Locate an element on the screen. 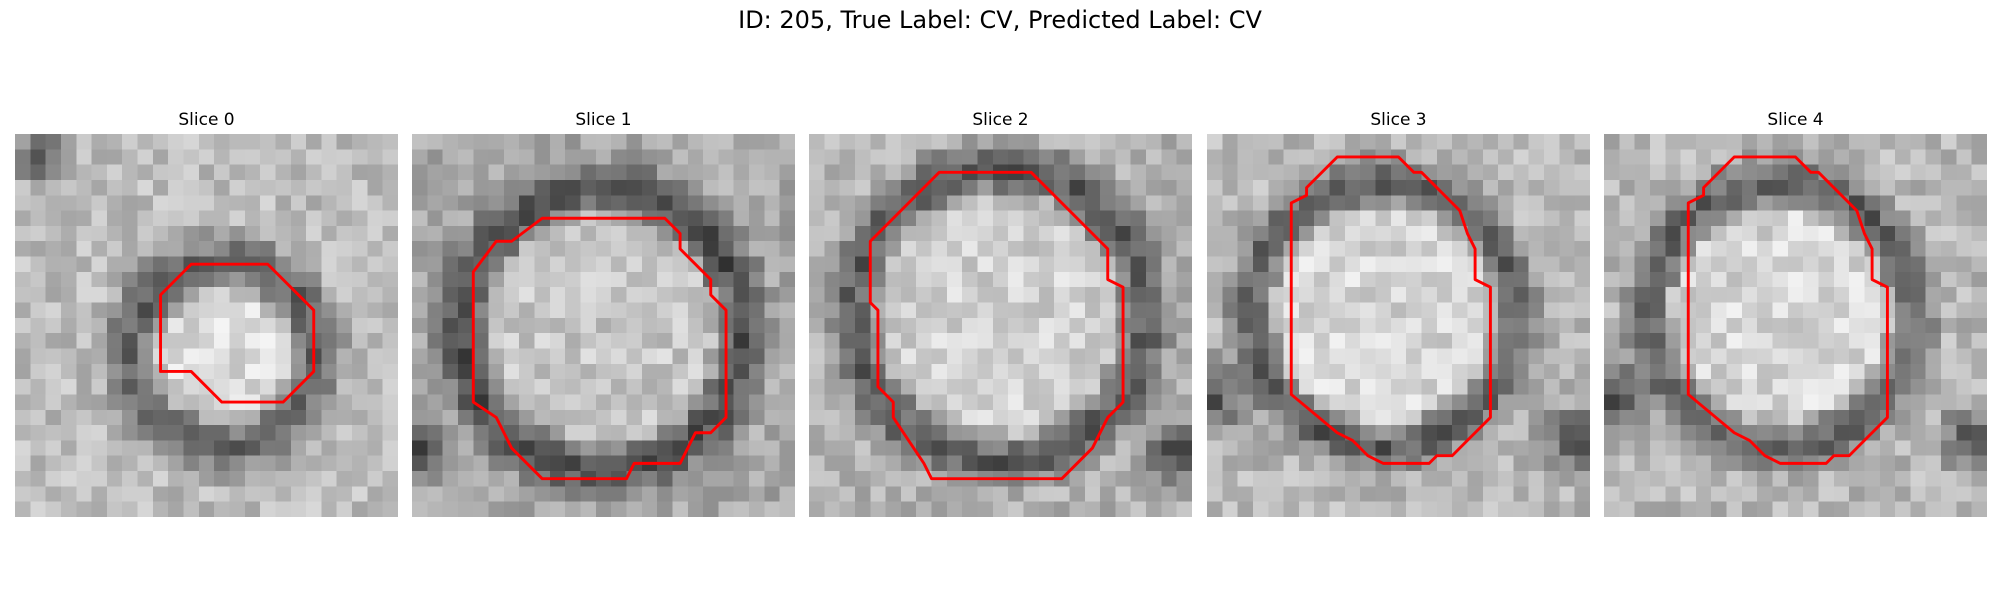 The width and height of the screenshot is (2000, 600). slice-title-4: Slice 4 is located at coordinates (1795, 120).